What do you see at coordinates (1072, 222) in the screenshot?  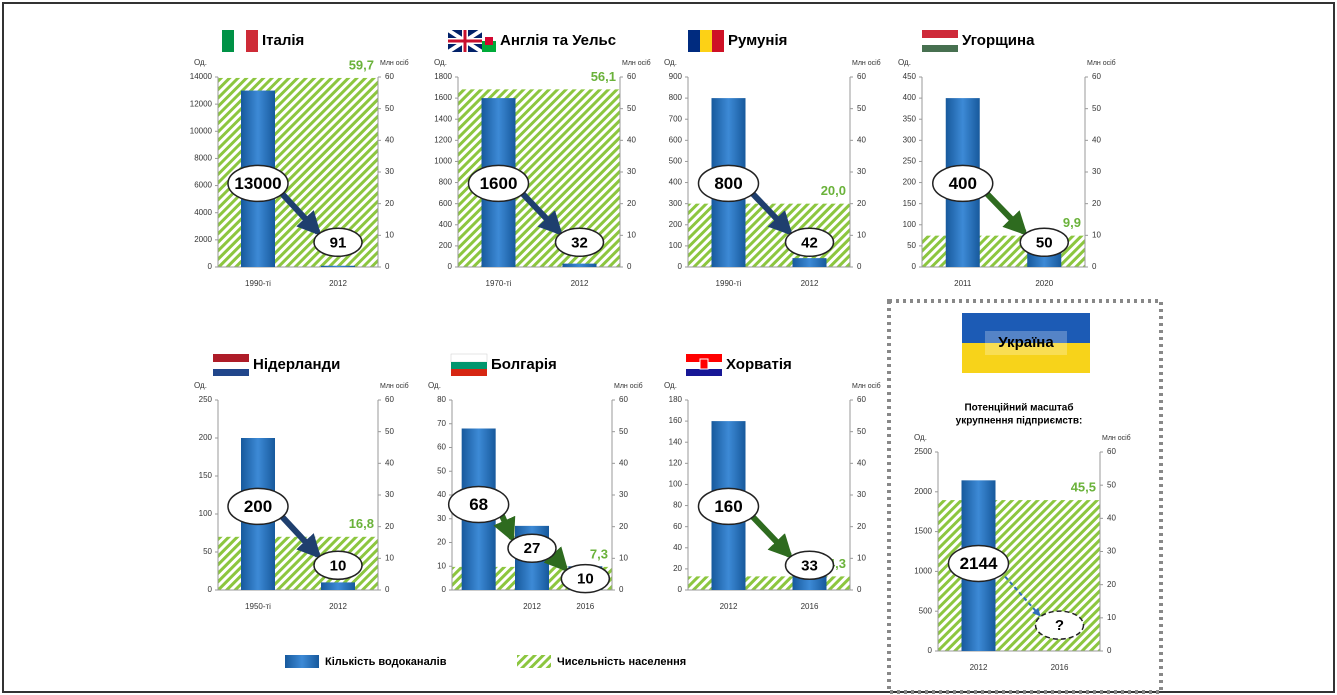 I see `population-label: 9,9` at bounding box center [1072, 222].